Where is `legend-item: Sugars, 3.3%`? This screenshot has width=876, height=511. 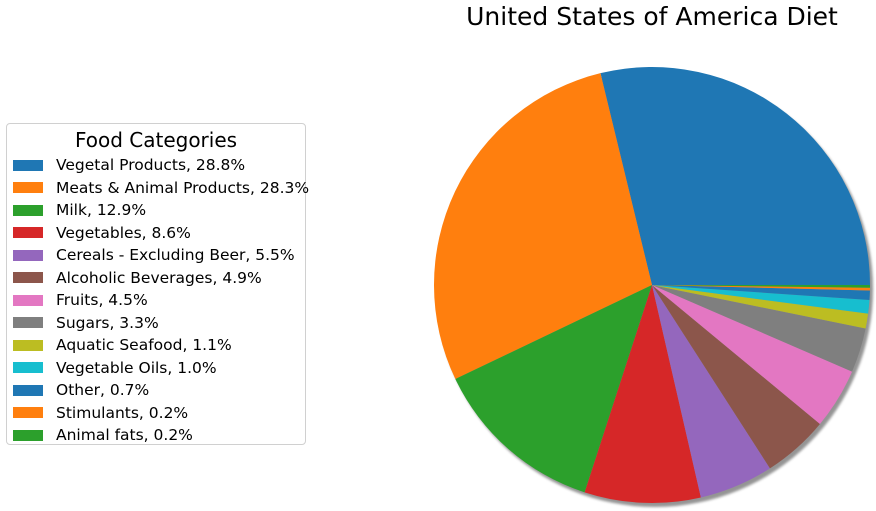
legend-item: Sugars, 3.3% is located at coordinates (156, 323).